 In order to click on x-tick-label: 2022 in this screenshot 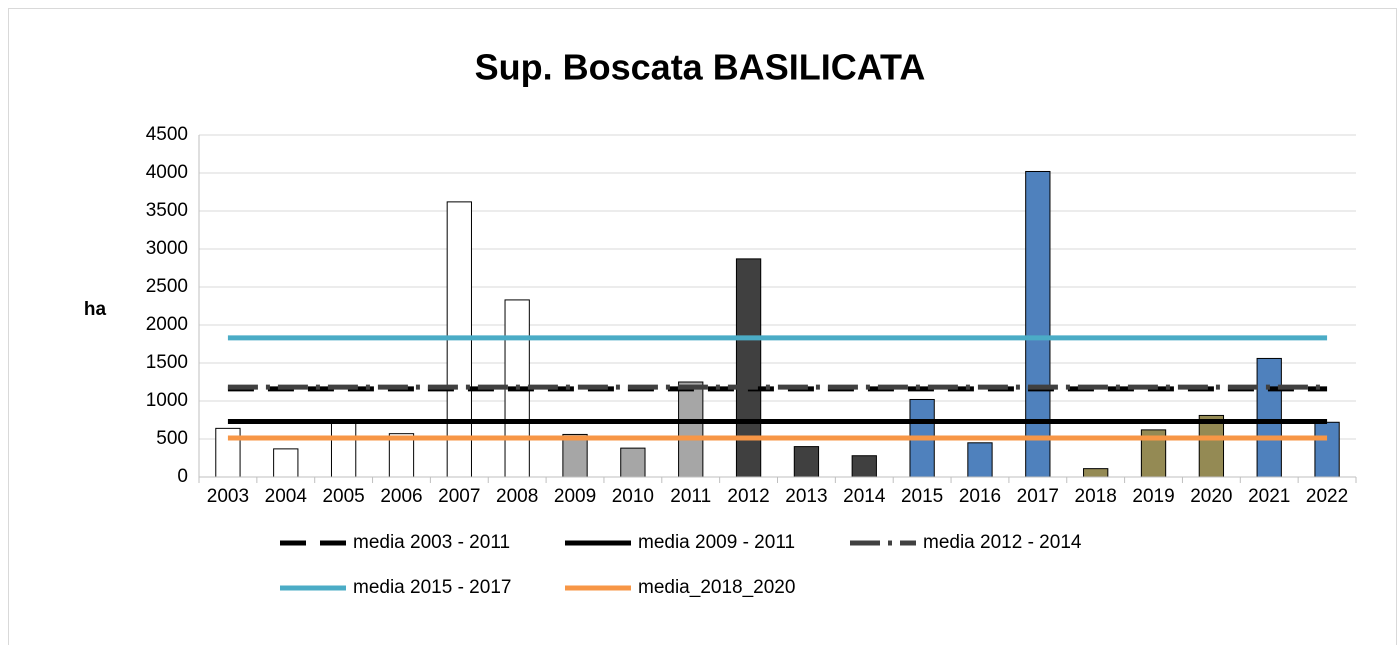, I will do `click(1327, 496)`.